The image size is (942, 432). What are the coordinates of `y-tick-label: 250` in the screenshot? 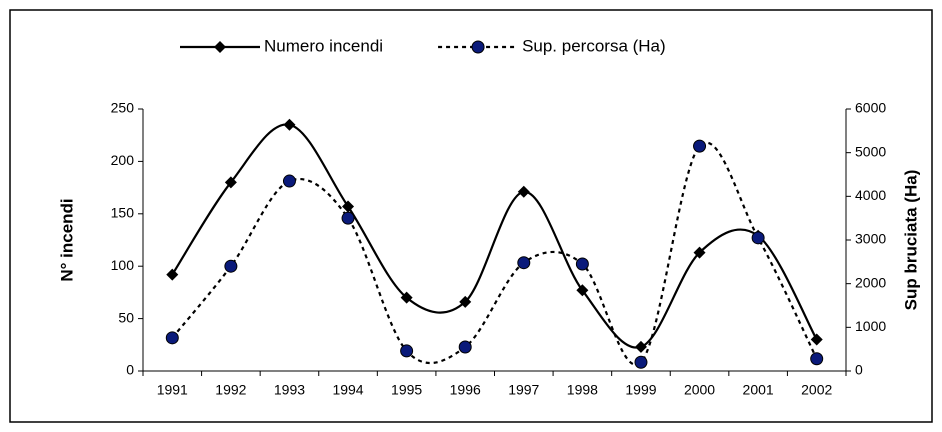 It's located at (123, 108).